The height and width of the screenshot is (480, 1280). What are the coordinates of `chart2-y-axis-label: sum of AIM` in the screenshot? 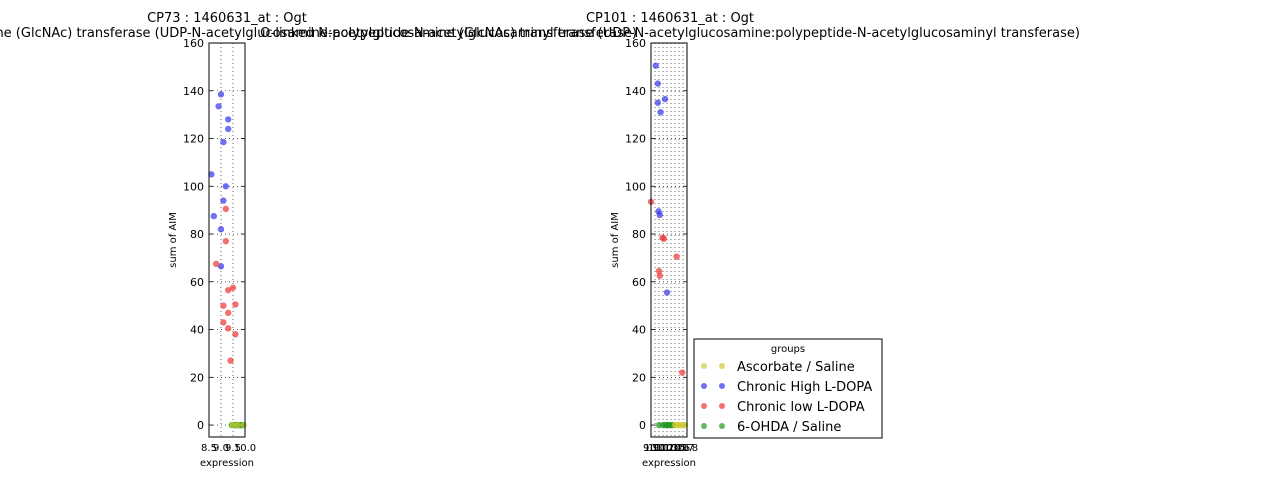 It's located at (615, 240).